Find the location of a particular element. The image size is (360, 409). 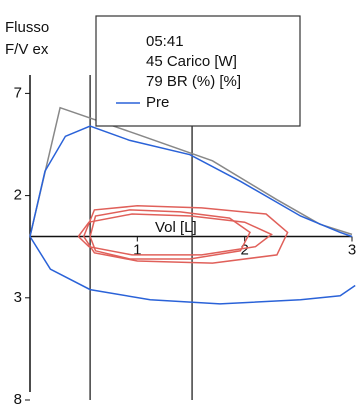

legend-text: 79 BR (%) [%] is located at coordinates (193, 81).